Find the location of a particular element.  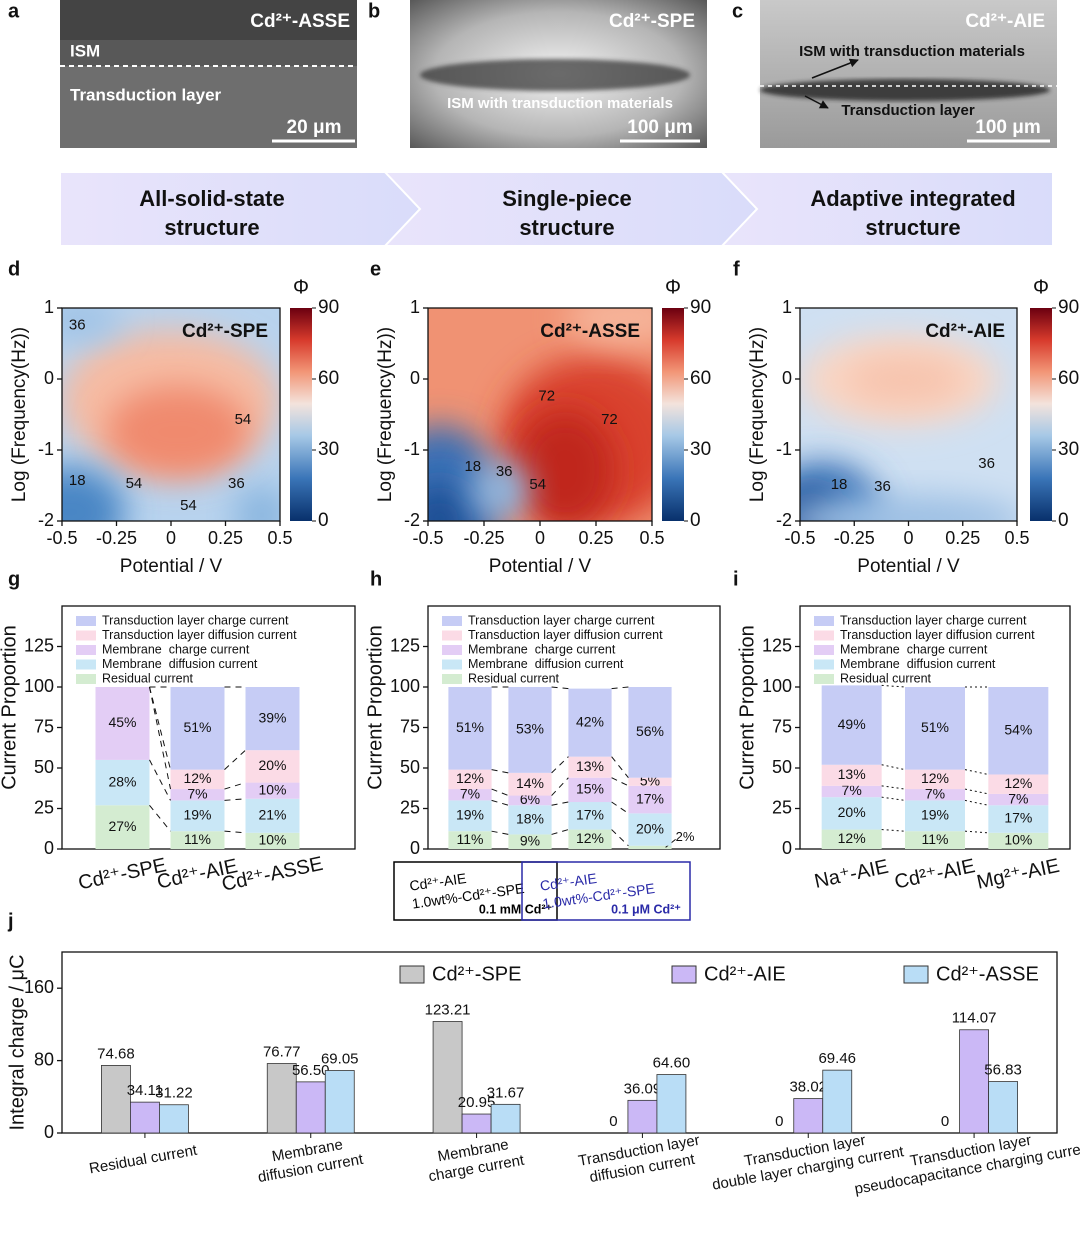

value-label: 0 is located at coordinates (779, 1121).